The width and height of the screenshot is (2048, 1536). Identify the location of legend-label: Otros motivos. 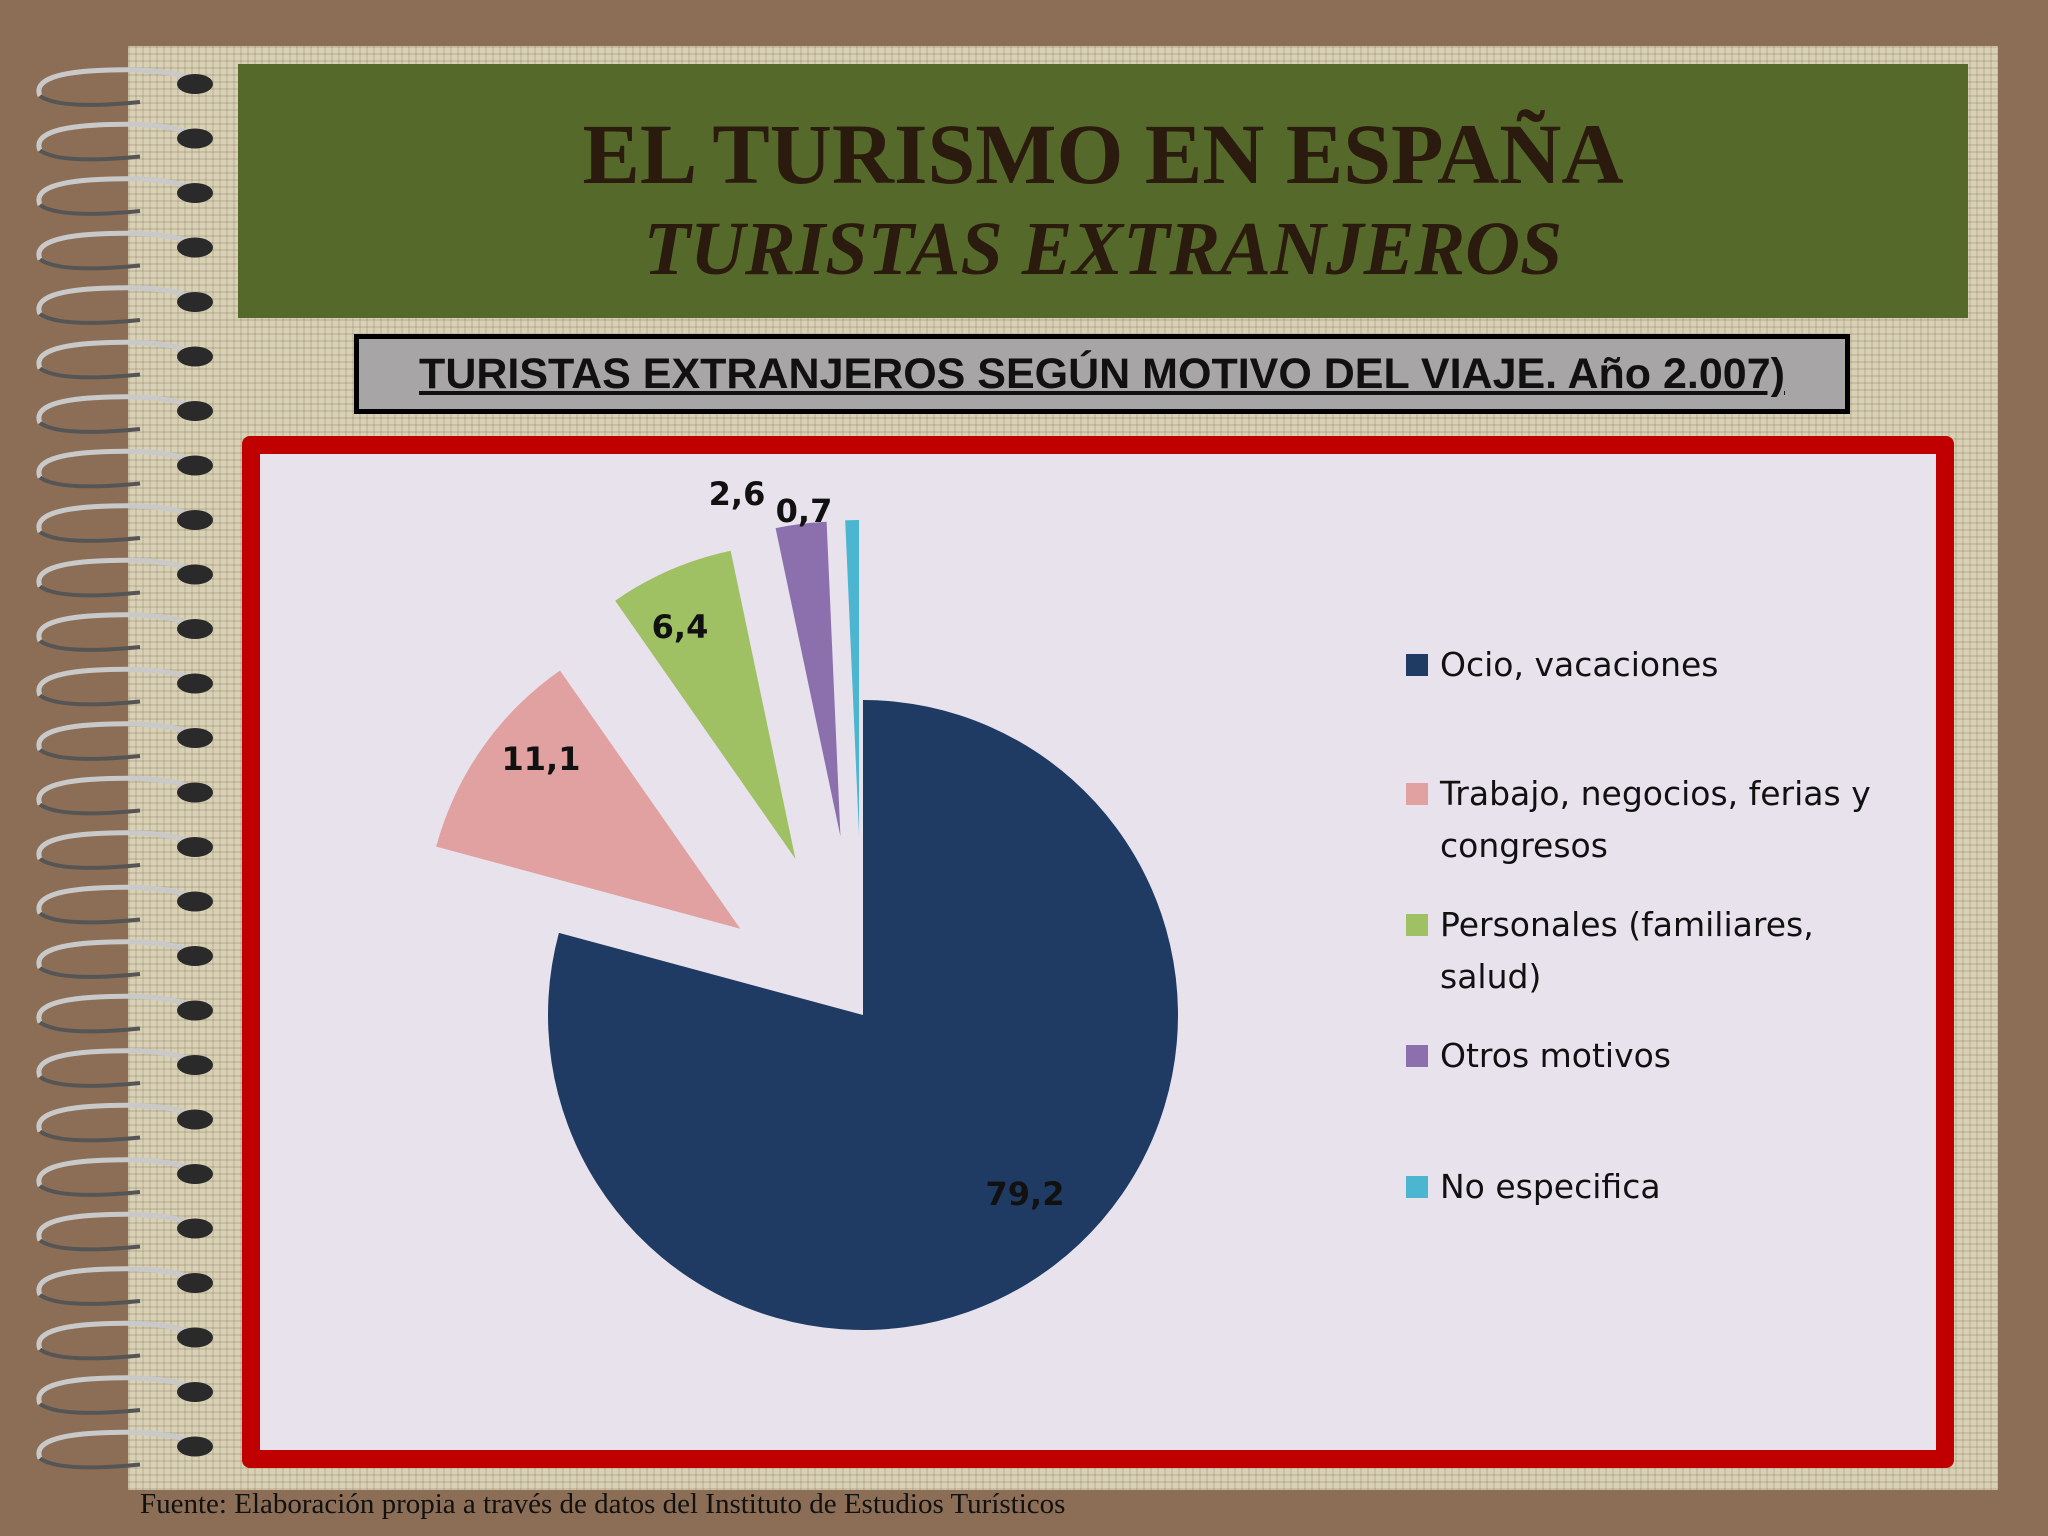
(1555, 1055).